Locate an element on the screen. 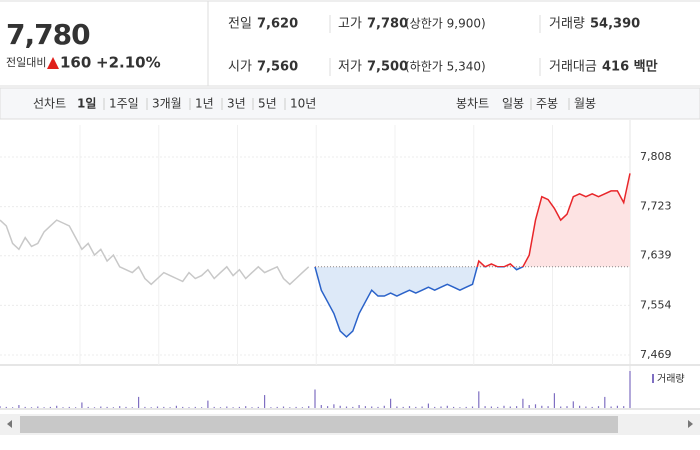 The width and height of the screenshot is (700, 450). scroll-right is located at coordinates (690, 424).